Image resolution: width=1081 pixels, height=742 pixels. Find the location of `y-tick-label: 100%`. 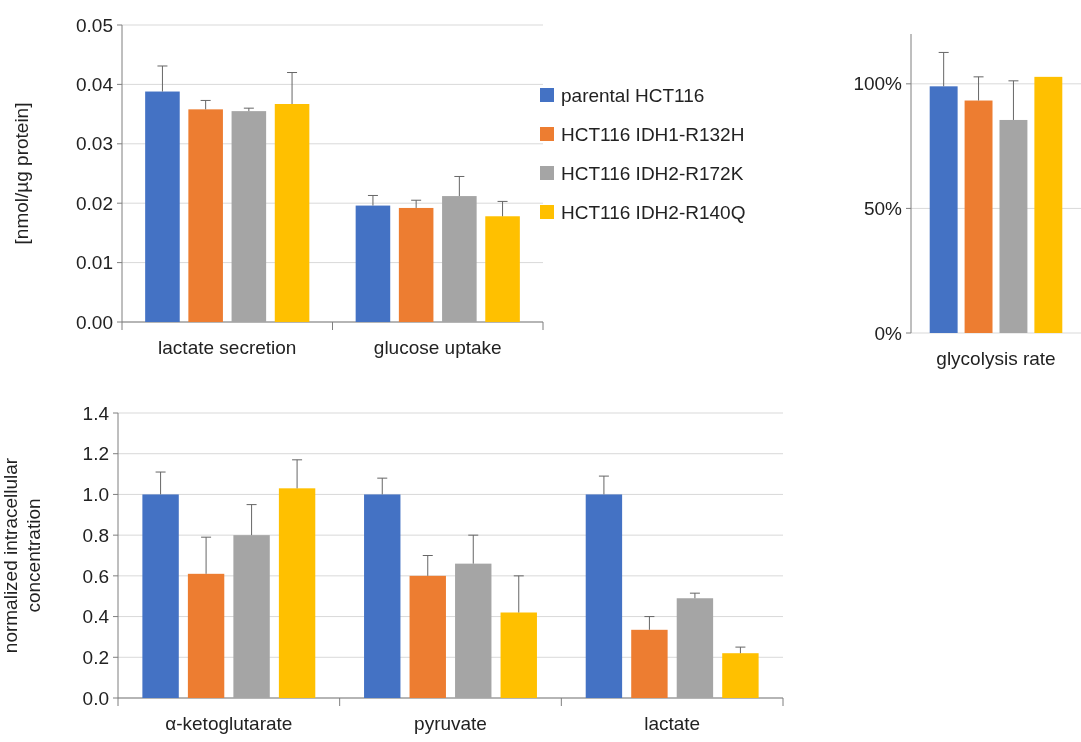

y-tick-label: 100% is located at coordinates (878, 84).